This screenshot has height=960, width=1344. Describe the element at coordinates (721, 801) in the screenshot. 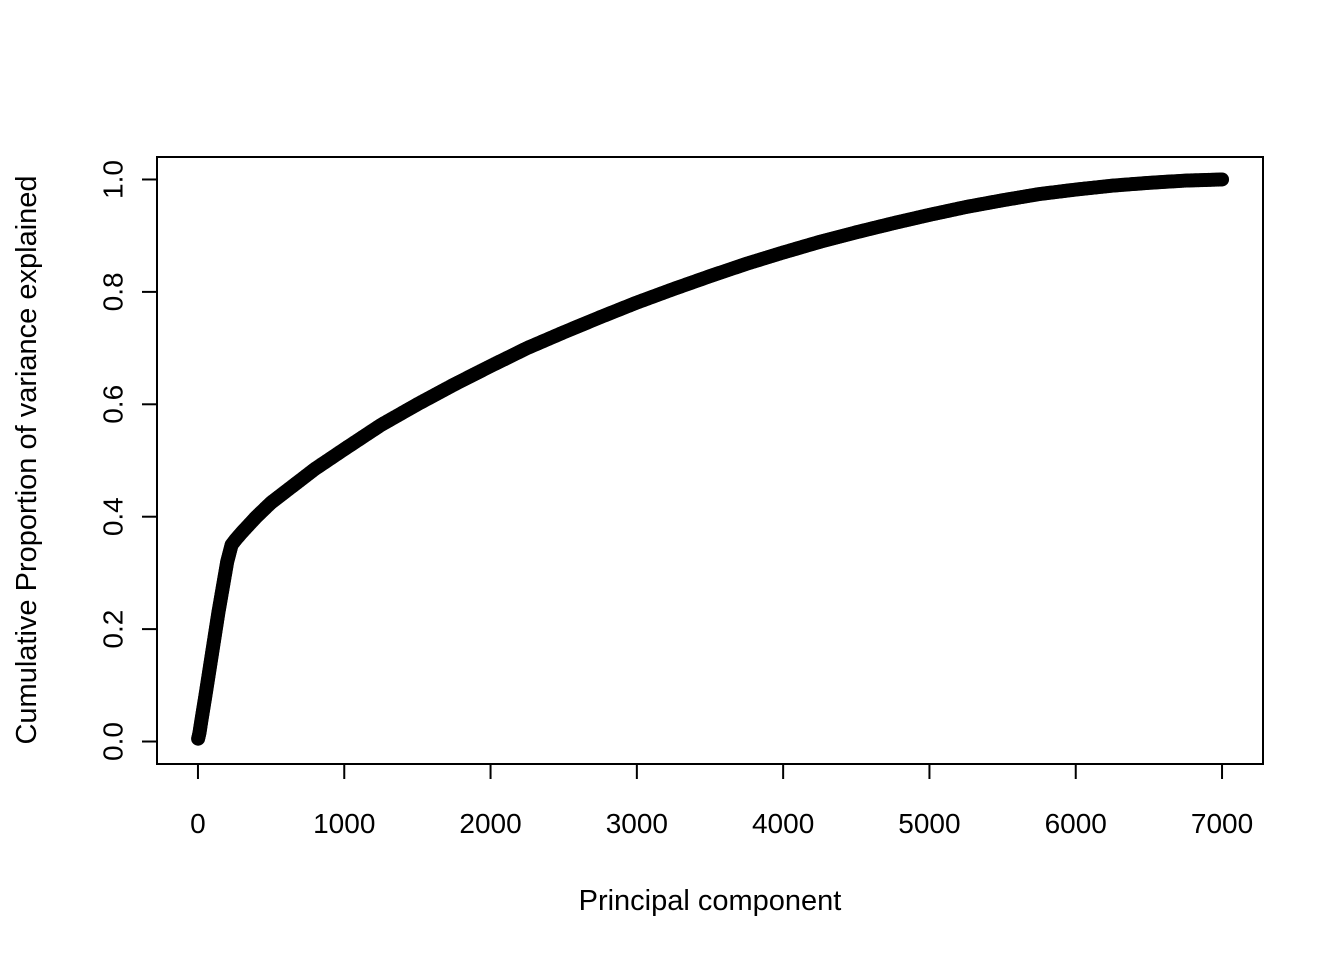

I see `x-axis: 0 1000 2000 3000 4000 5000 6000 7000` at that location.